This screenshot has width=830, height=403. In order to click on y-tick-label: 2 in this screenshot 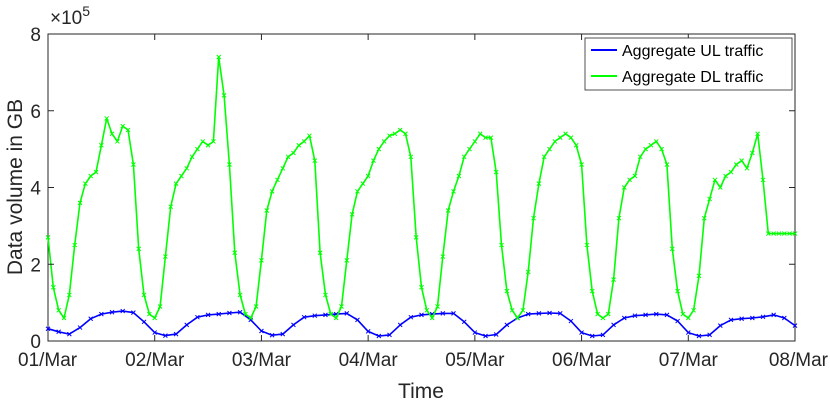, I will do `click(35, 265)`.